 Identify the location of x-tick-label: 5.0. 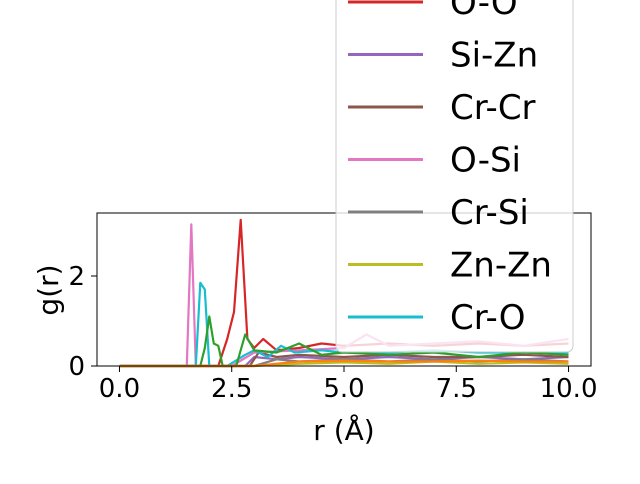
(343, 389).